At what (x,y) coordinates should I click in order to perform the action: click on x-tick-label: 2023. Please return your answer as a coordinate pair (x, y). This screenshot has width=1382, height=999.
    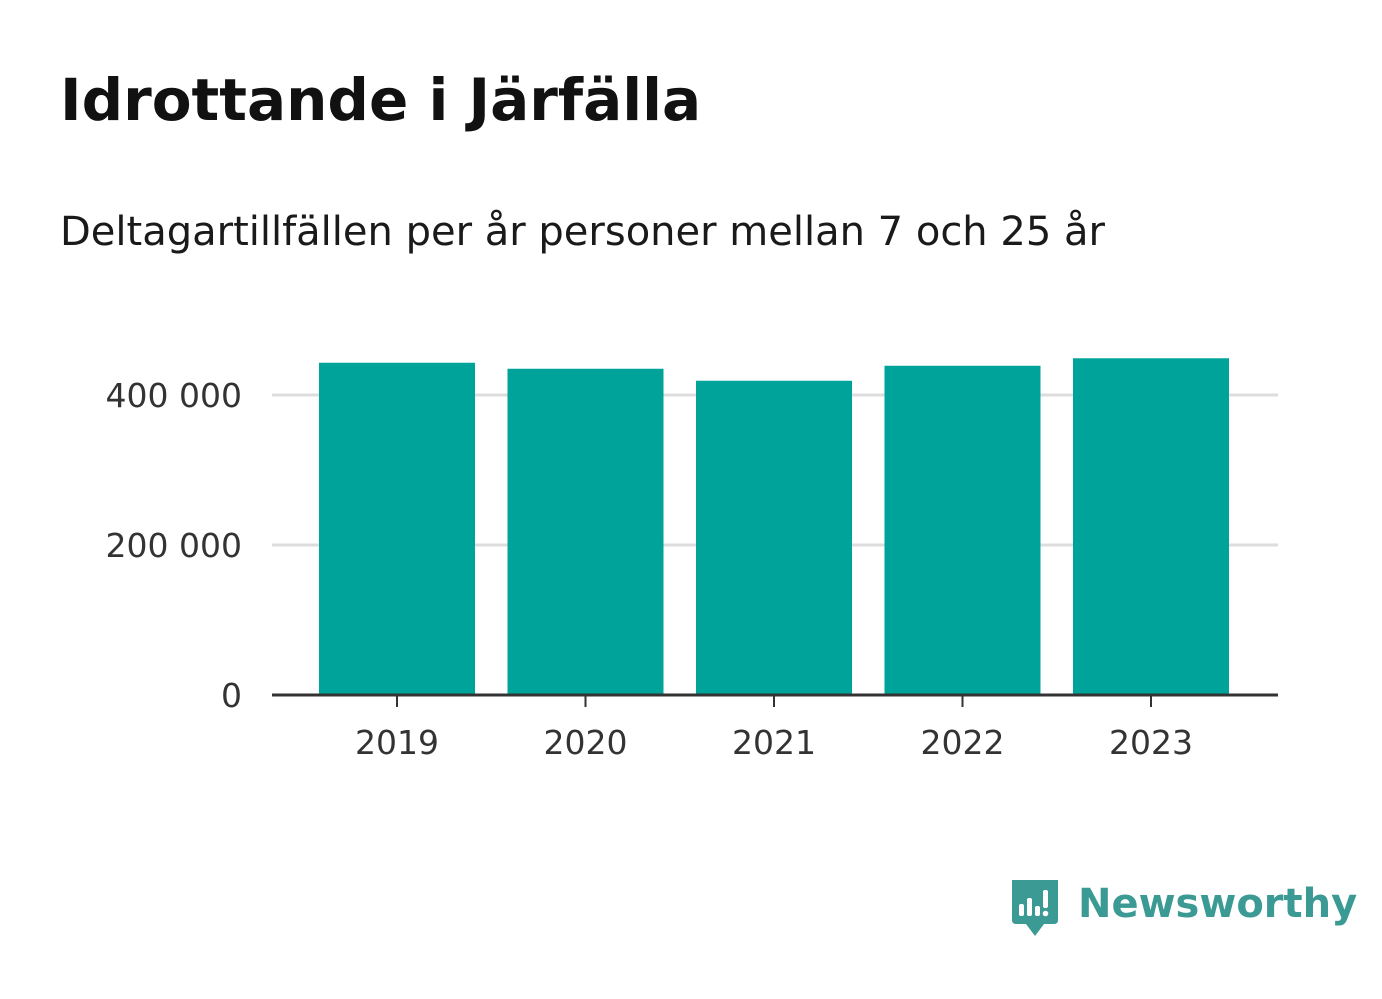
    Looking at the image, I should click on (1151, 742).